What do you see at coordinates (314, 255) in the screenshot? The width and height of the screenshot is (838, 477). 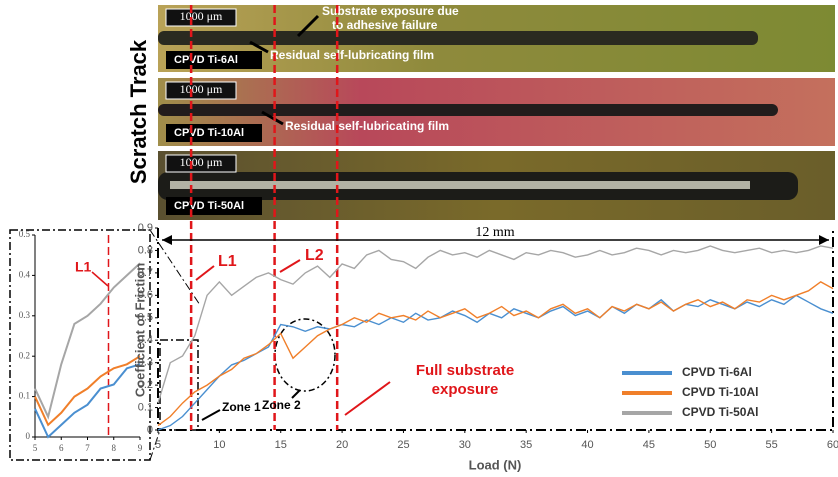 I see `marker-label: L2` at bounding box center [314, 255].